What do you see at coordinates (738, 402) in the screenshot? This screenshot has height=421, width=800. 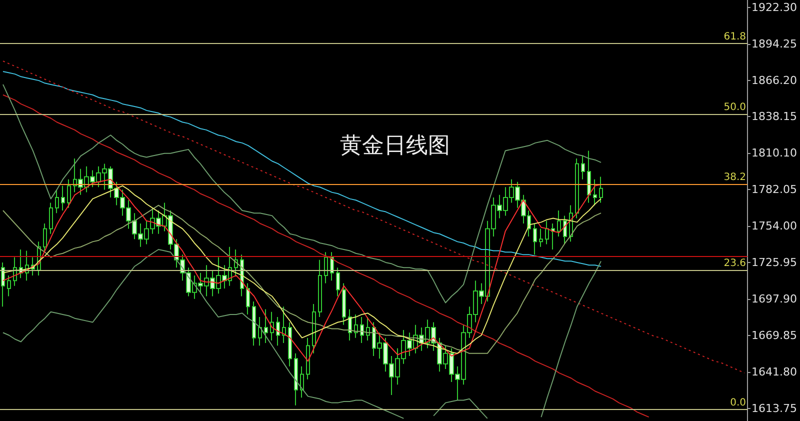 I see `annotation: 0.0` at bounding box center [738, 402].